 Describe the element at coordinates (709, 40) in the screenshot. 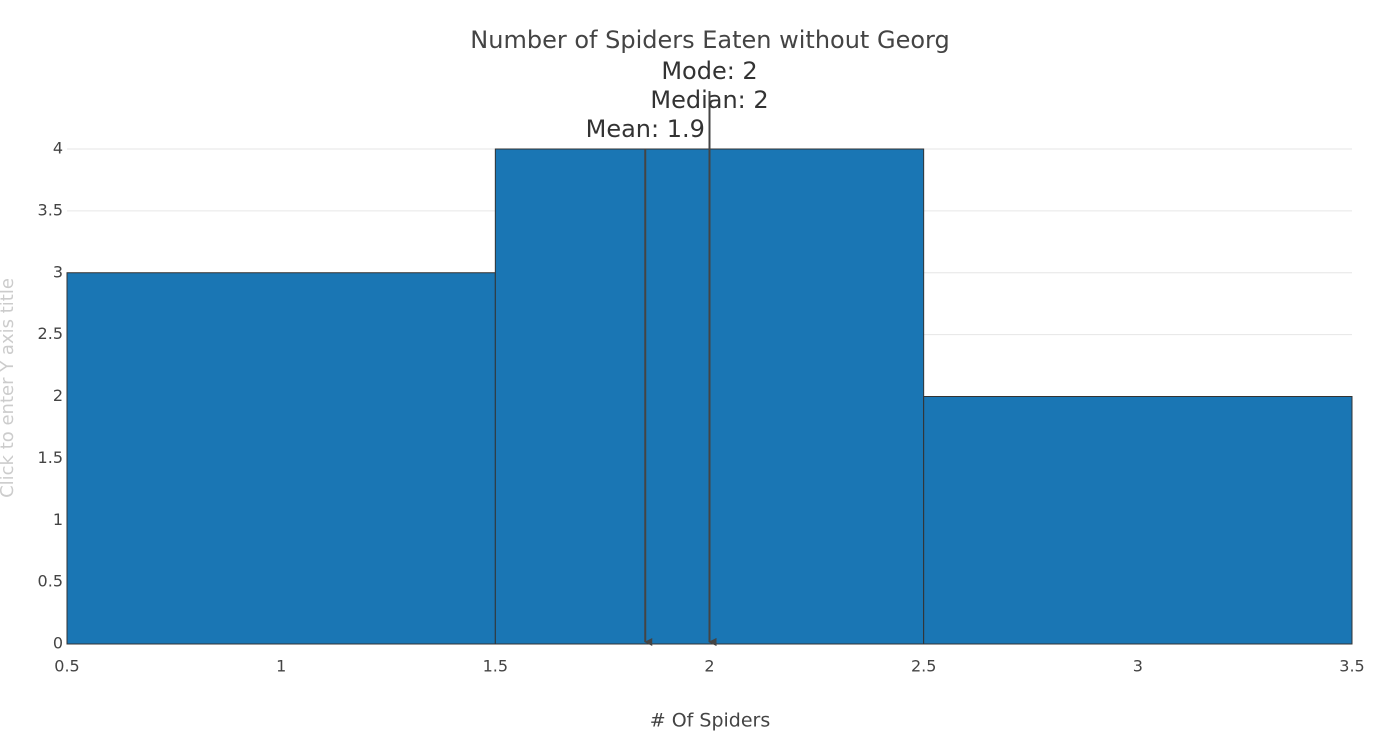

I see `chart-title: Number of Spiders Eaten without Georg` at that location.